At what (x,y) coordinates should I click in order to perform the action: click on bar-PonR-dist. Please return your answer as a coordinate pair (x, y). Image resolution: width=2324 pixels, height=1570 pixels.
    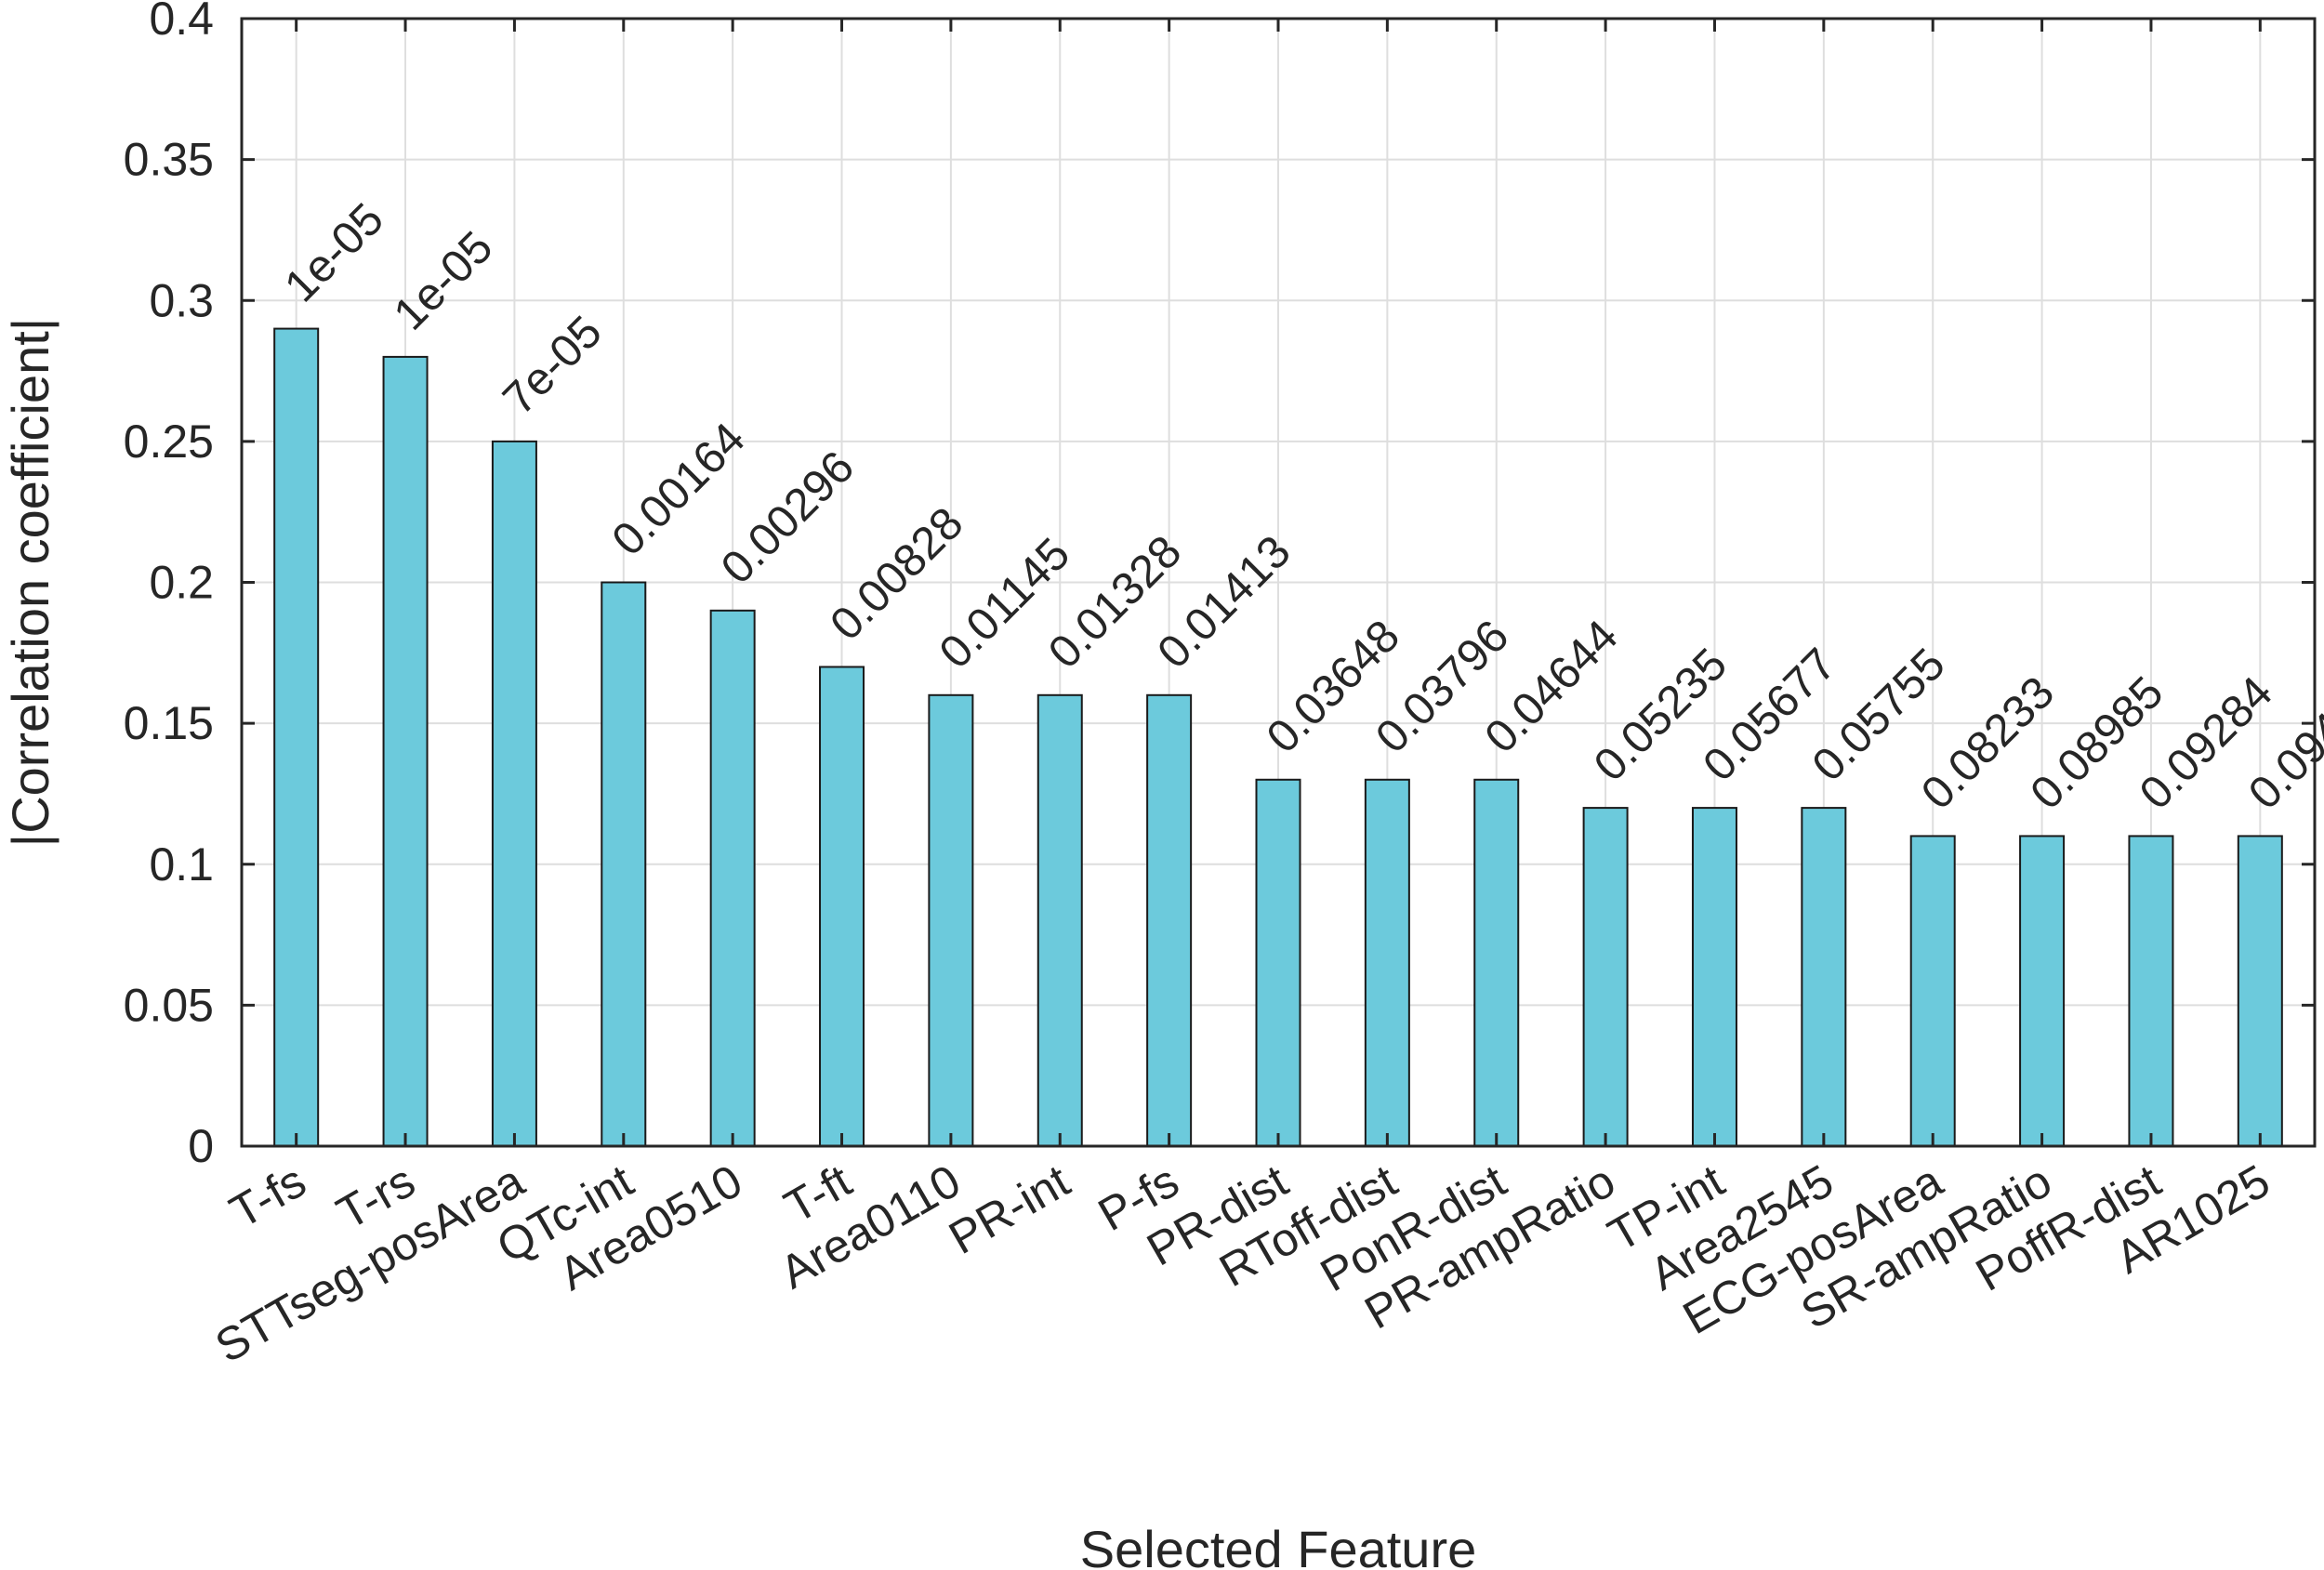
    Looking at the image, I should click on (1496, 963).